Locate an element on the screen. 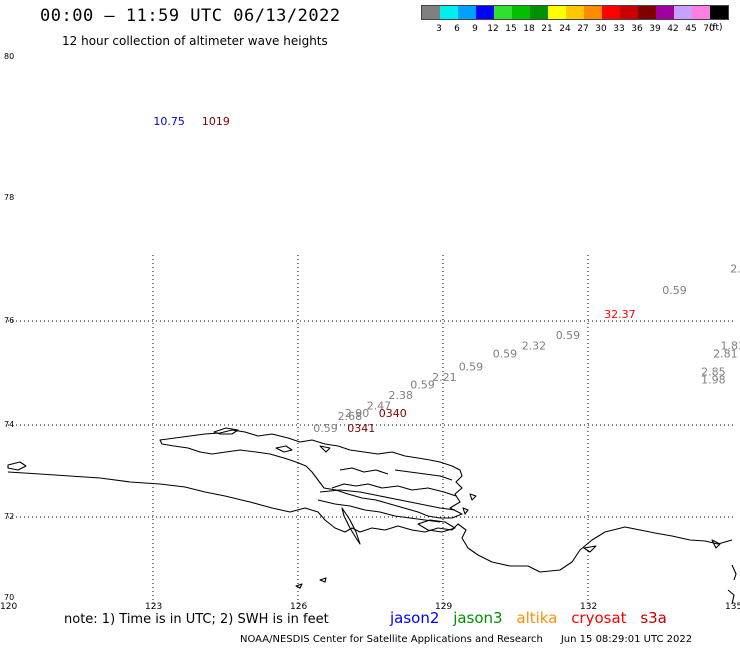 Image resolution: width=740 pixels, height=650 pixels. wave-height-label: 0340 is located at coordinates (393, 413).